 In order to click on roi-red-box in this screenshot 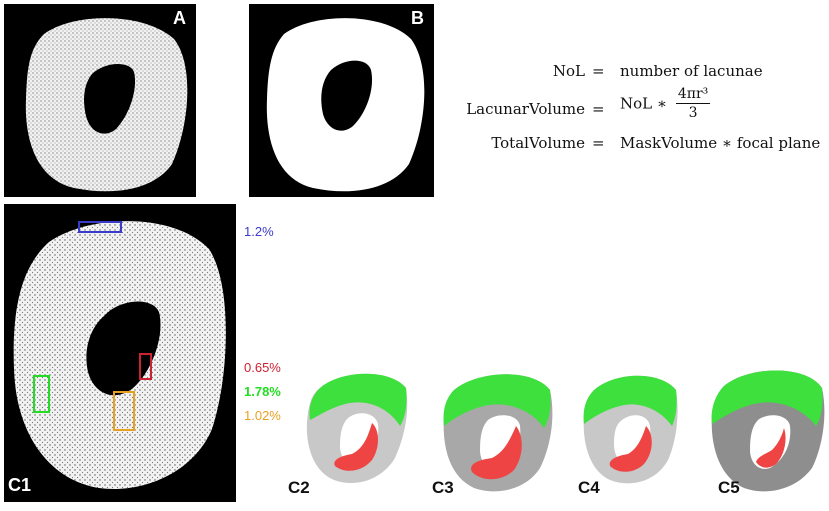, I will do `click(145, 366)`.